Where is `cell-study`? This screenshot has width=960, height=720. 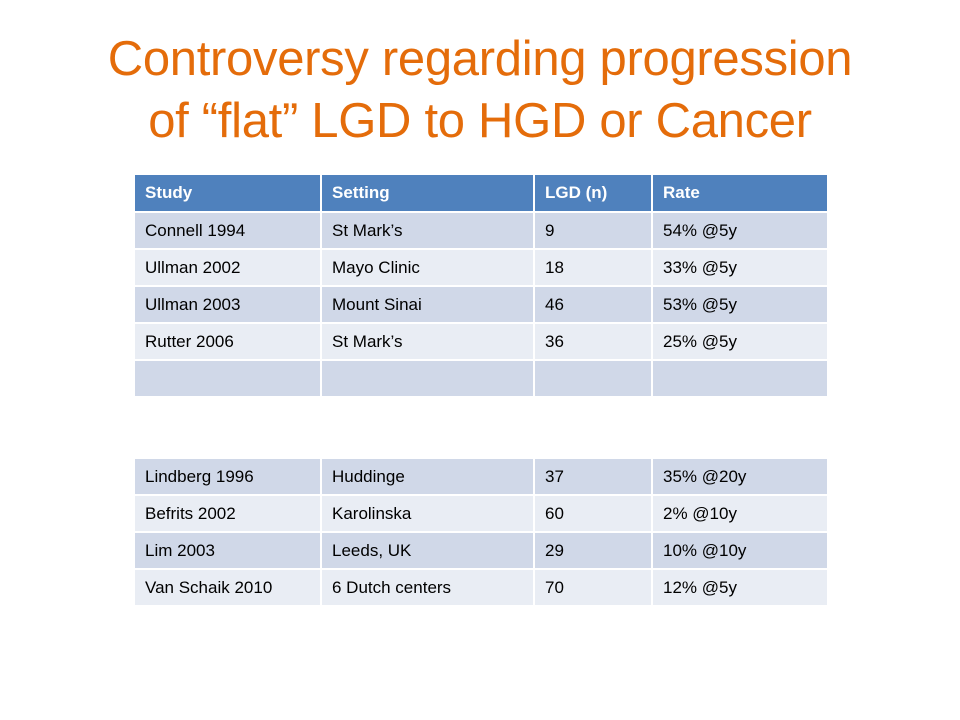
cell-study is located at coordinates (227, 378).